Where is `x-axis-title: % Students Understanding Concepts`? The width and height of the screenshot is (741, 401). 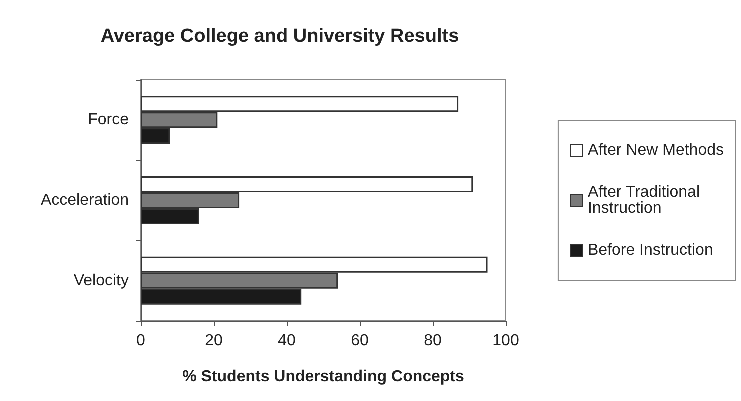
x-axis-title: % Students Understanding Concepts is located at coordinates (323, 377).